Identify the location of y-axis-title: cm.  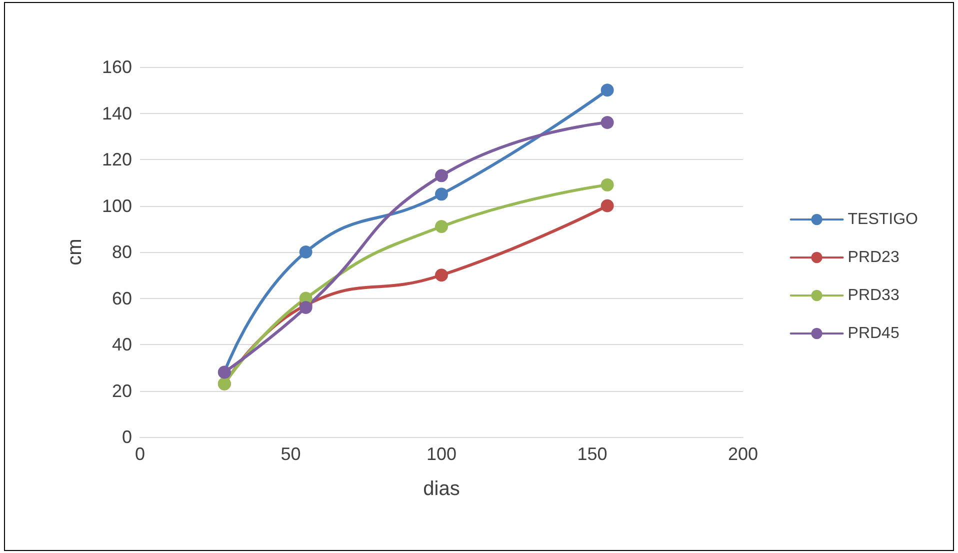
(75, 252).